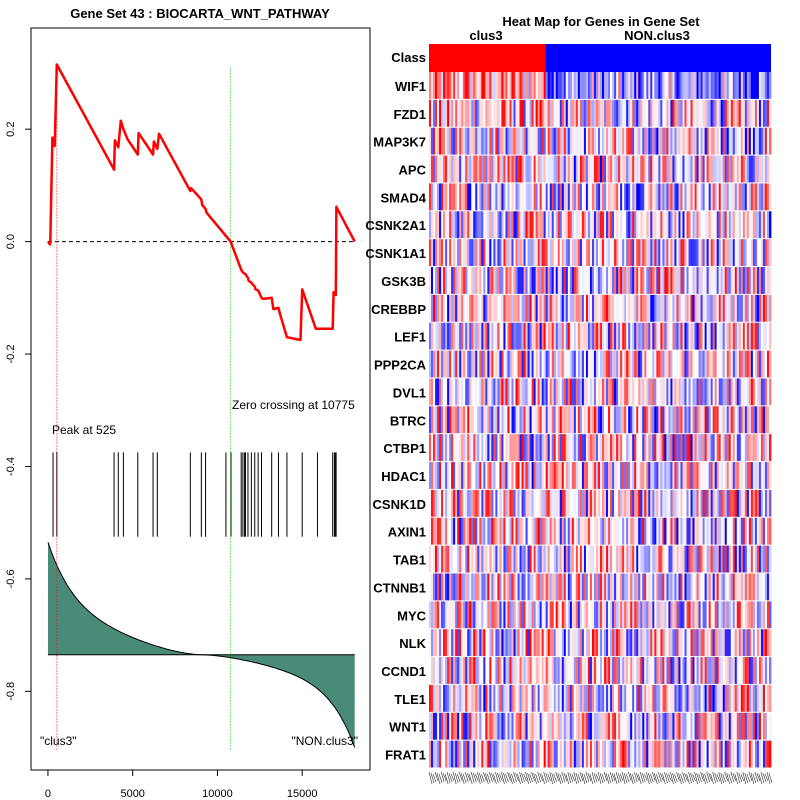 This screenshot has height=800, width=800. What do you see at coordinates (600, 225) in the screenshot?
I see `heatmap-row` at bounding box center [600, 225].